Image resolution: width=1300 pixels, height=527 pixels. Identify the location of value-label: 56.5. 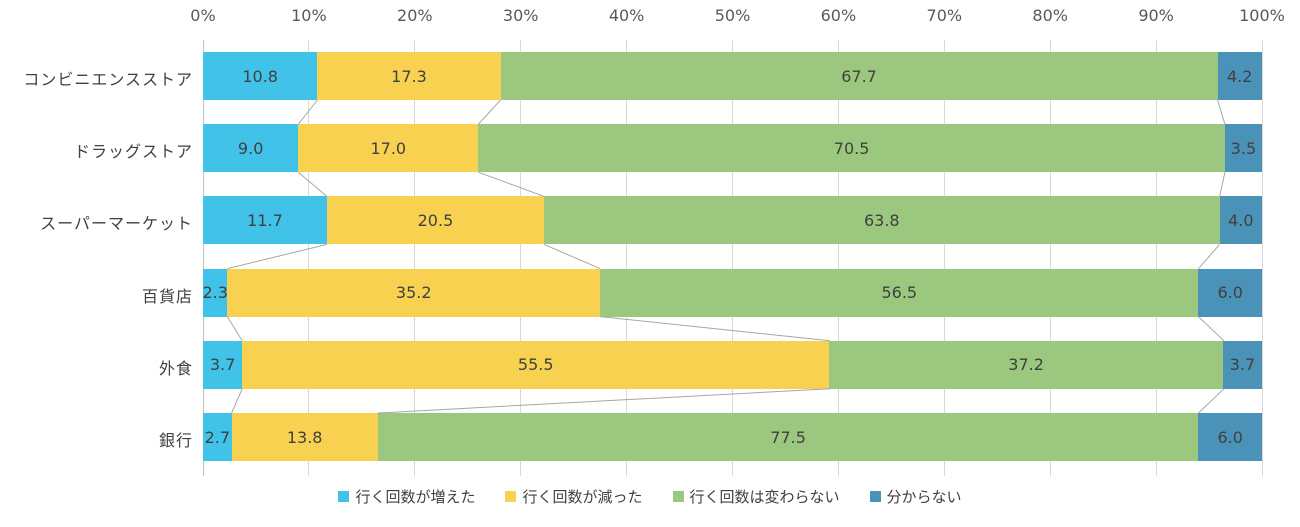
(899, 293).